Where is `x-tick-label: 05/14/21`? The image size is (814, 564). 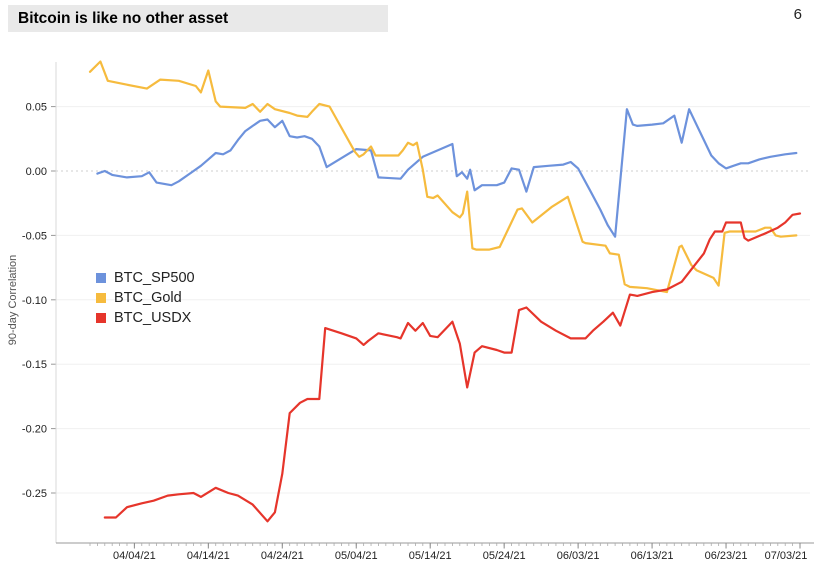
x-tick-label: 05/14/21 is located at coordinates (430, 556).